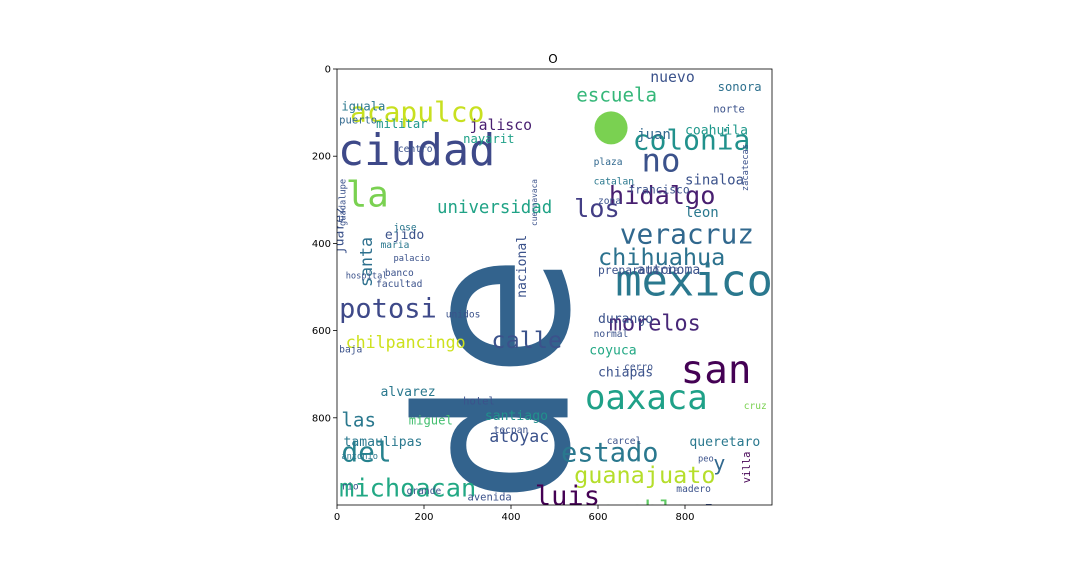  I want to click on word-norte: norte, so click(729, 110).